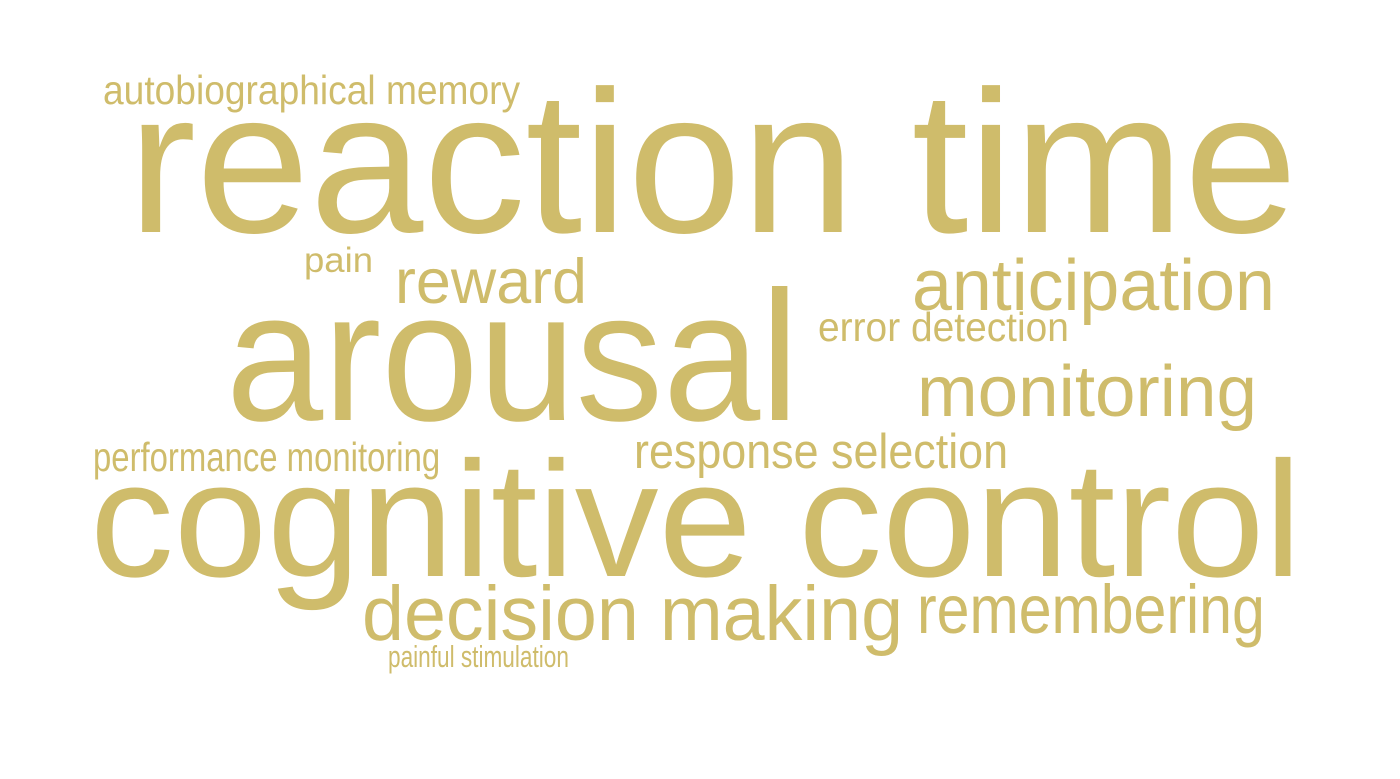 The width and height of the screenshot is (1400, 779). Describe the element at coordinates (1087, 392) in the screenshot. I see `word-monitoring: monitoring` at that location.